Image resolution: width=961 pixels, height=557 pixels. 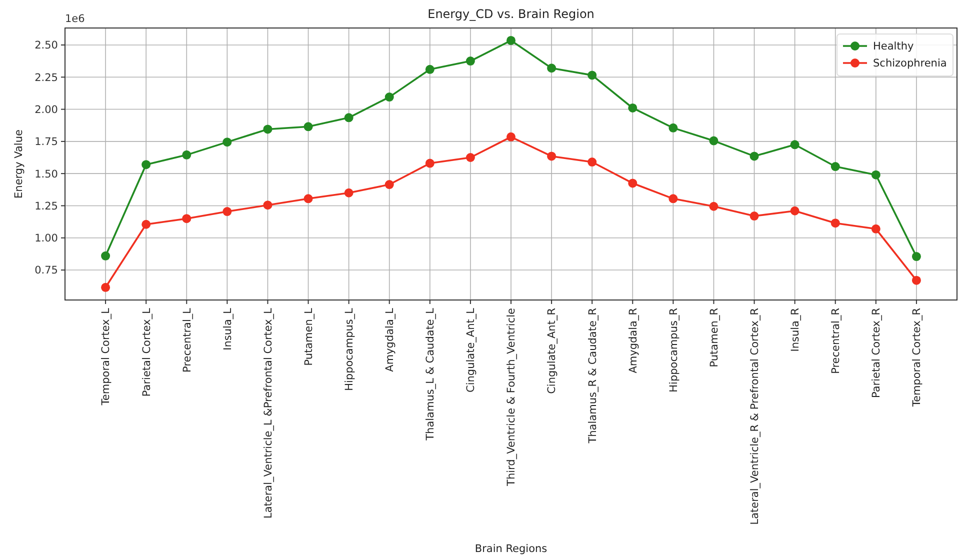 What do you see at coordinates (552, 351) in the screenshot?
I see `x-tick-label: Cingulate_Ant_R` at bounding box center [552, 351].